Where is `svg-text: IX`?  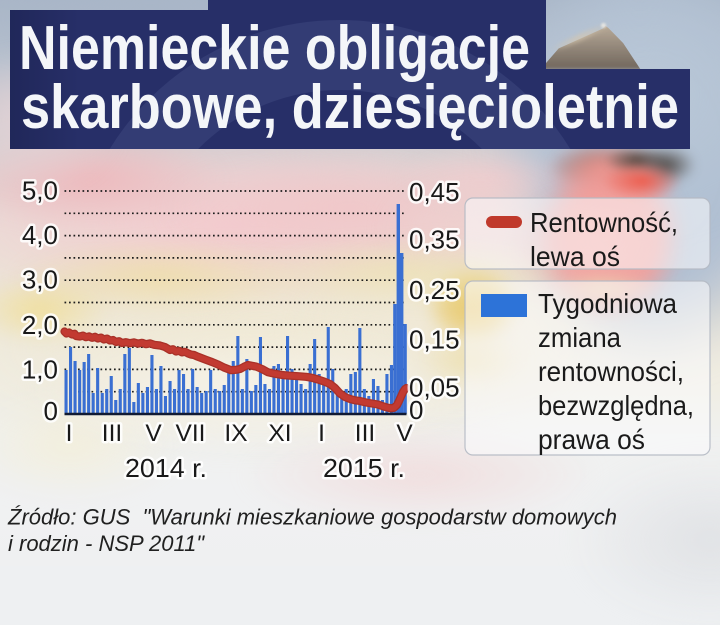
svg-text: IX is located at coordinates (235, 433).